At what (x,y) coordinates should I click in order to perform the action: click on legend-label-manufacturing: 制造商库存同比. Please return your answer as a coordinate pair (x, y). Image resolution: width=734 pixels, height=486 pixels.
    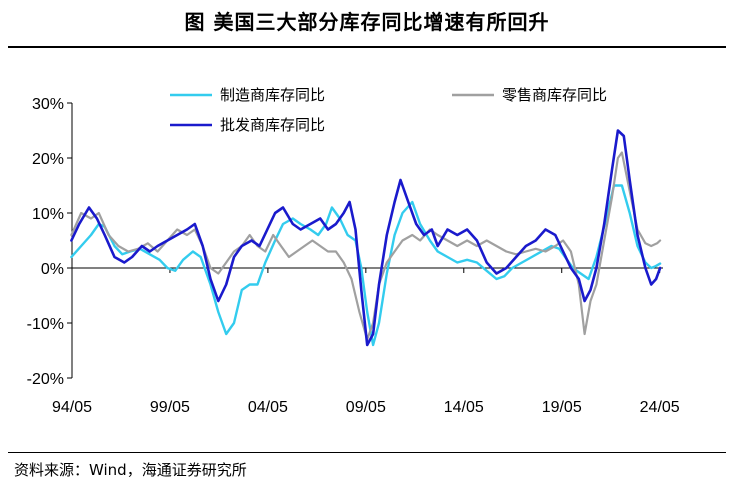
    Looking at the image, I should click on (272, 95).